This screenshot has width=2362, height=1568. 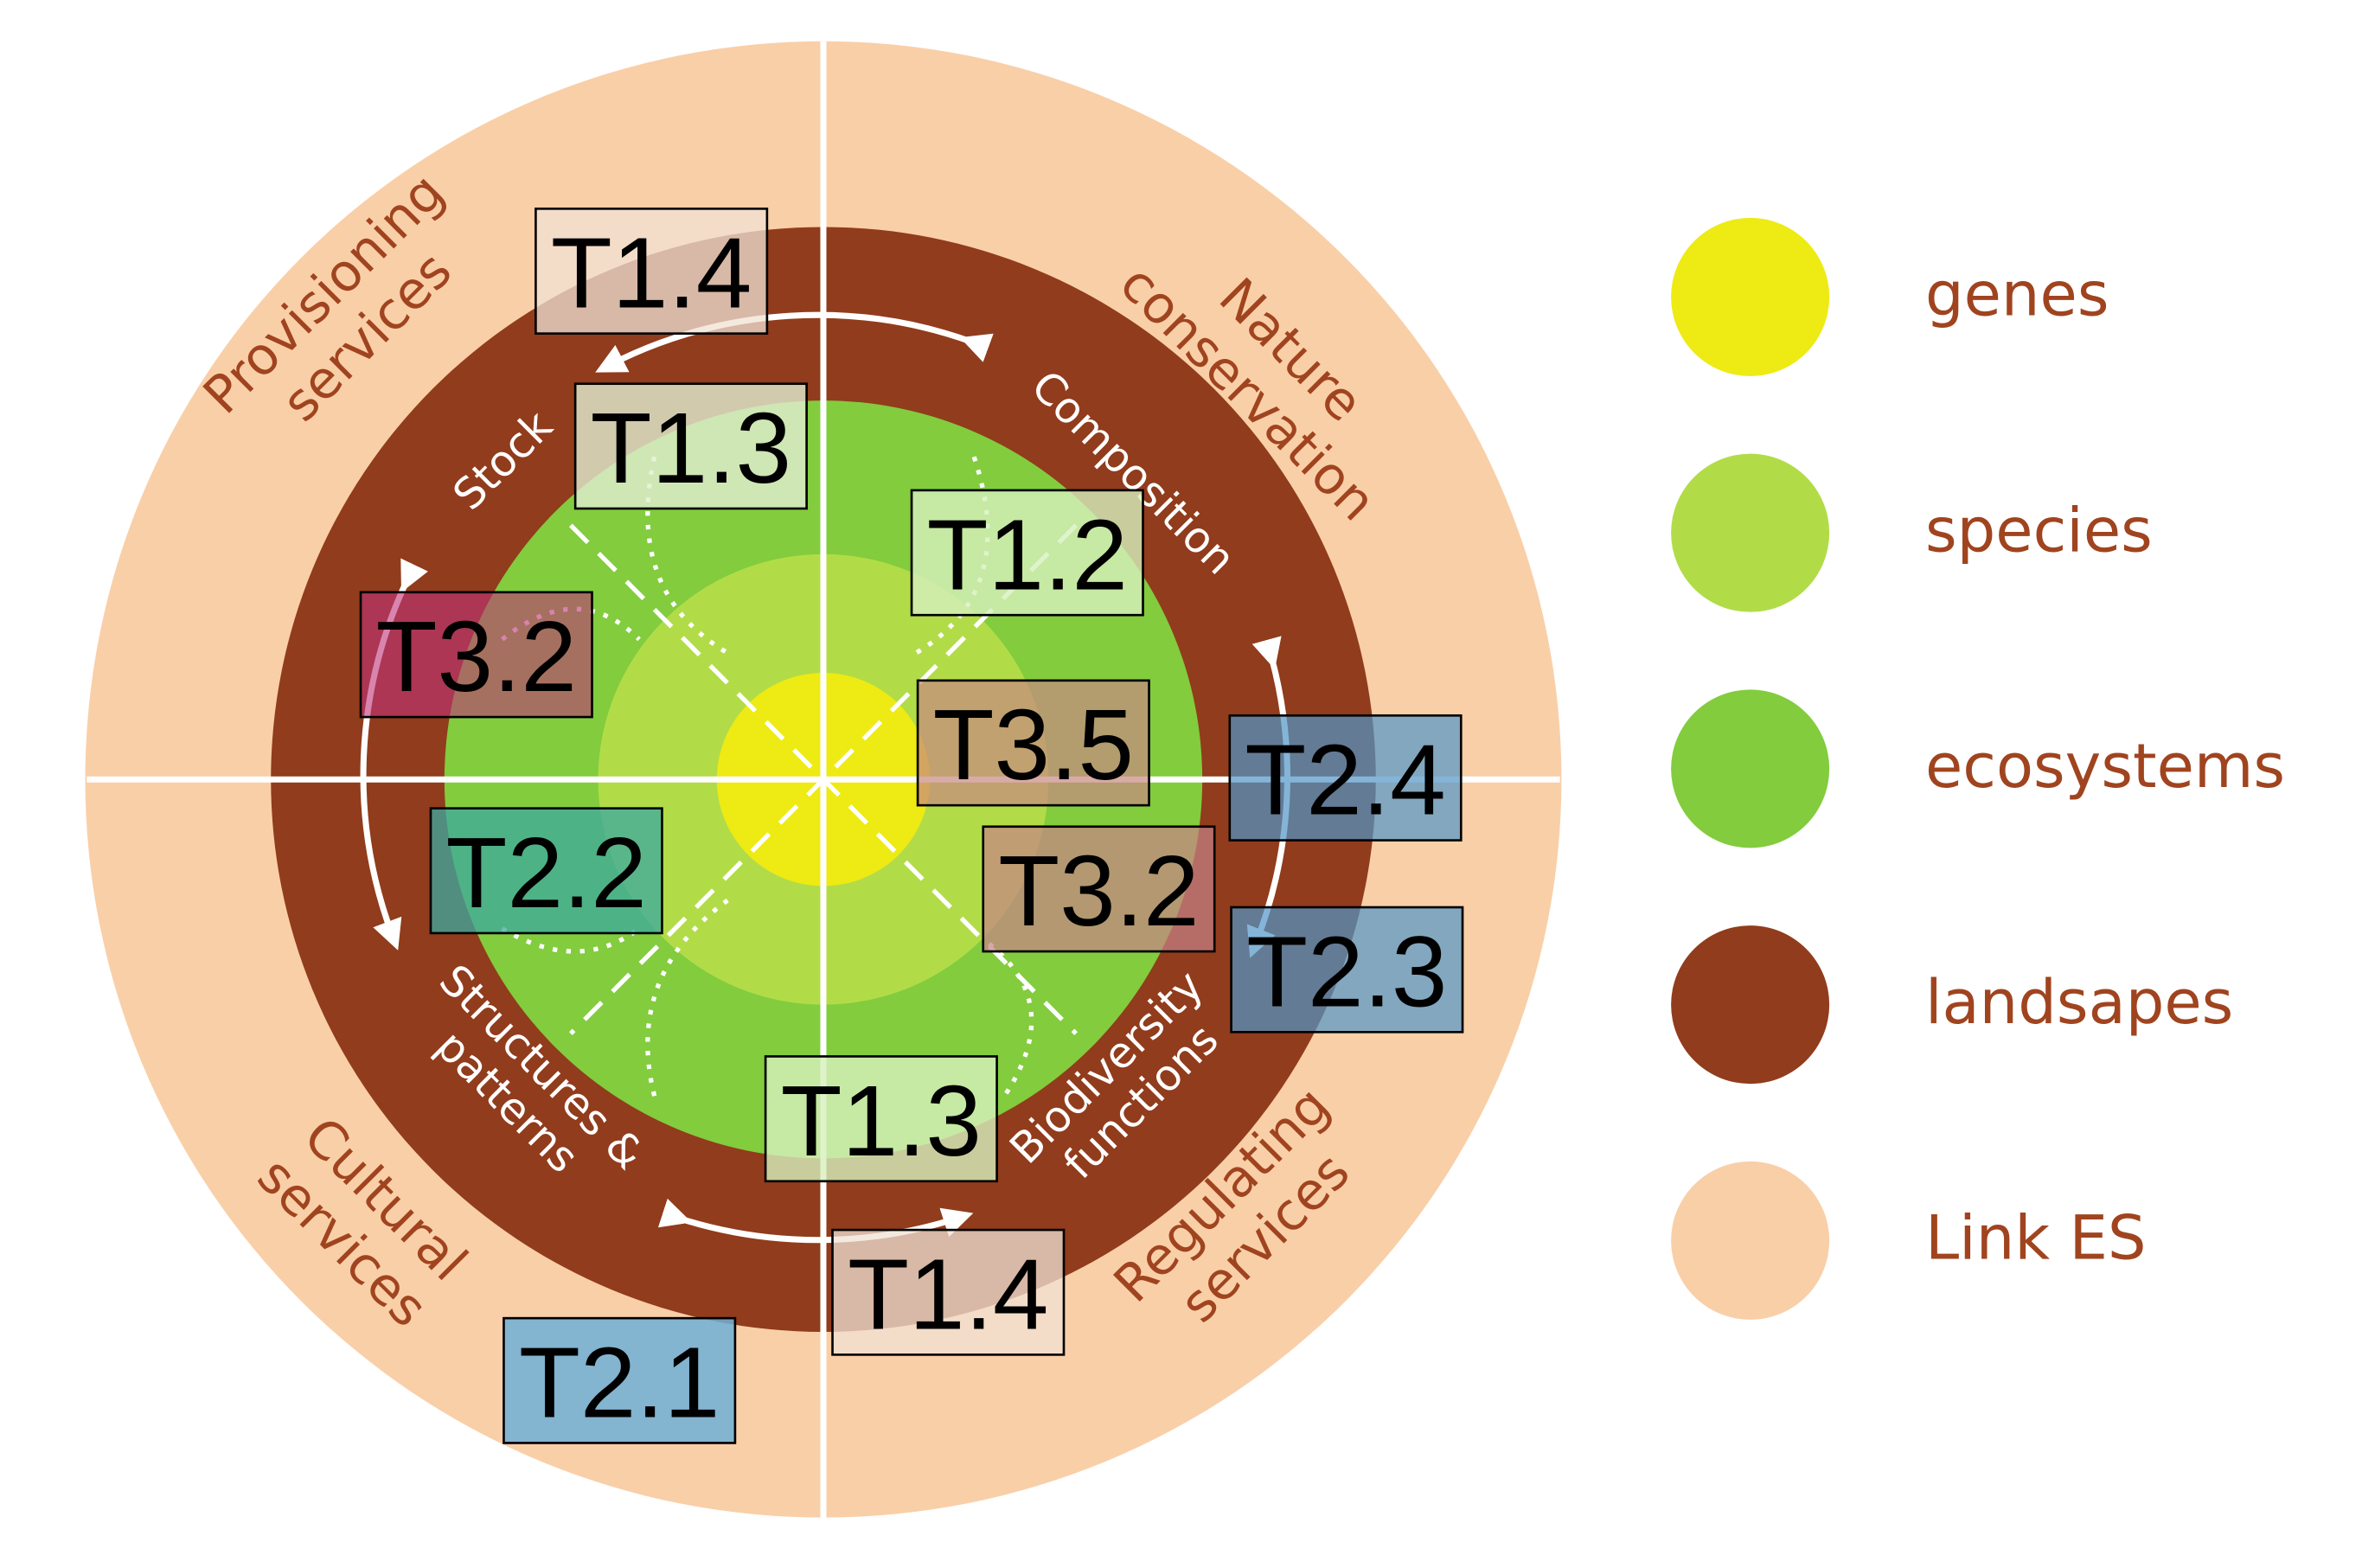 What do you see at coordinates (619, 1383) in the screenshot?
I see `task-label: T2.1` at bounding box center [619, 1383].